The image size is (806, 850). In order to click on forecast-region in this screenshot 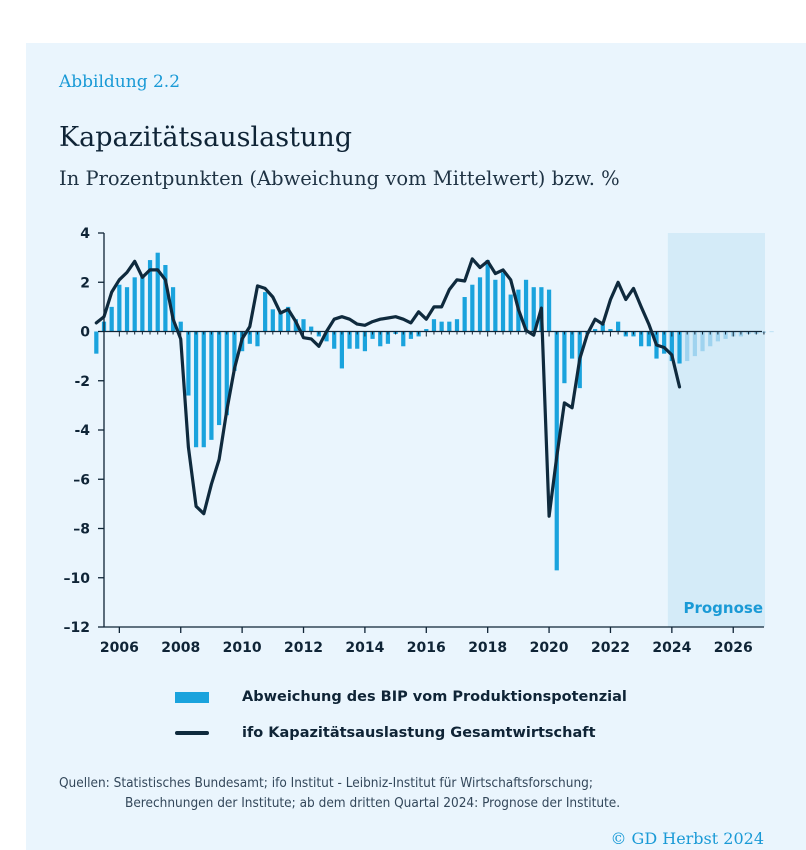, I will do `click(716, 430)`.